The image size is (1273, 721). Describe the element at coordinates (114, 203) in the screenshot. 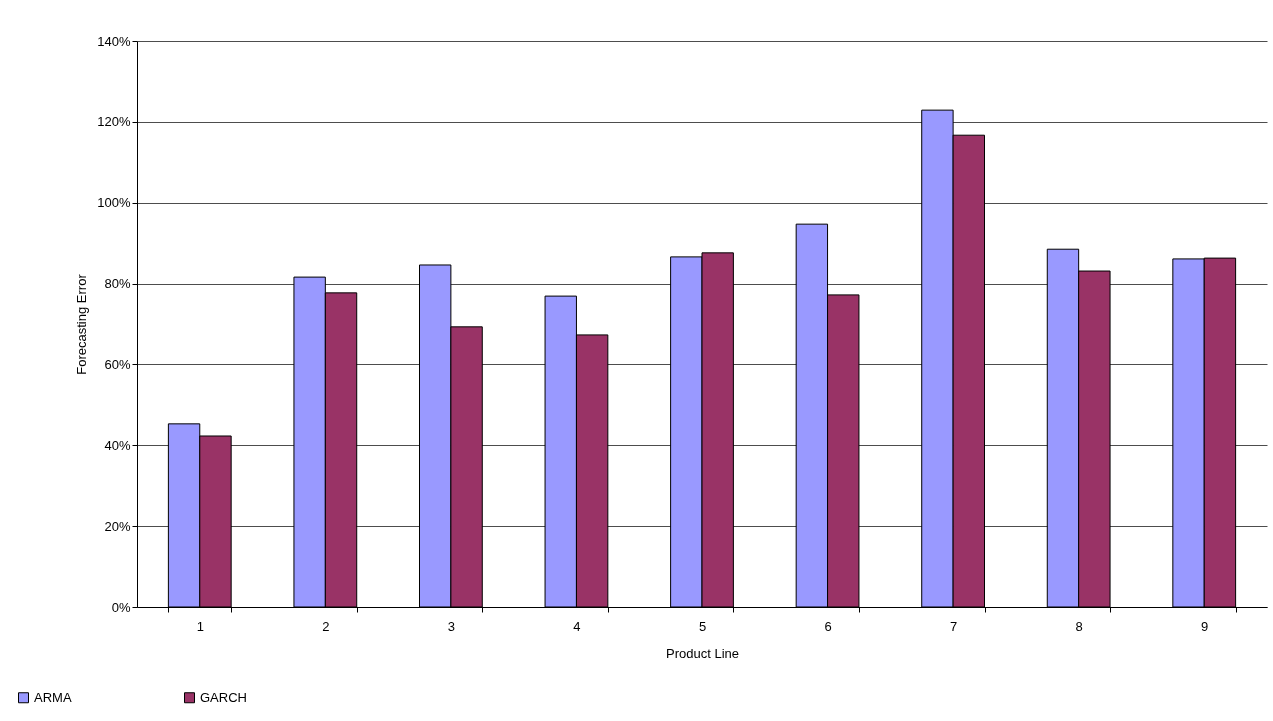

I see `y-tick-label: 100%` at that location.